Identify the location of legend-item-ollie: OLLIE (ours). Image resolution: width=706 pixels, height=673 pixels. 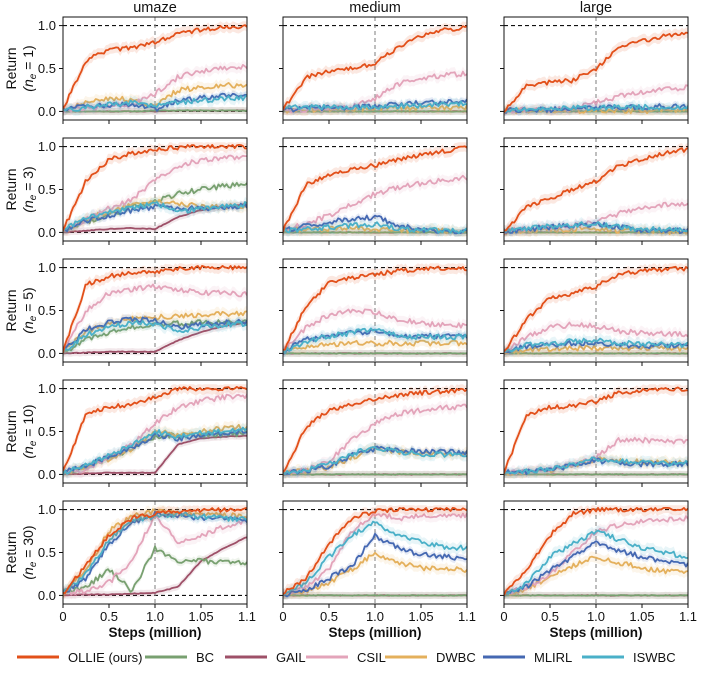
(79, 657).